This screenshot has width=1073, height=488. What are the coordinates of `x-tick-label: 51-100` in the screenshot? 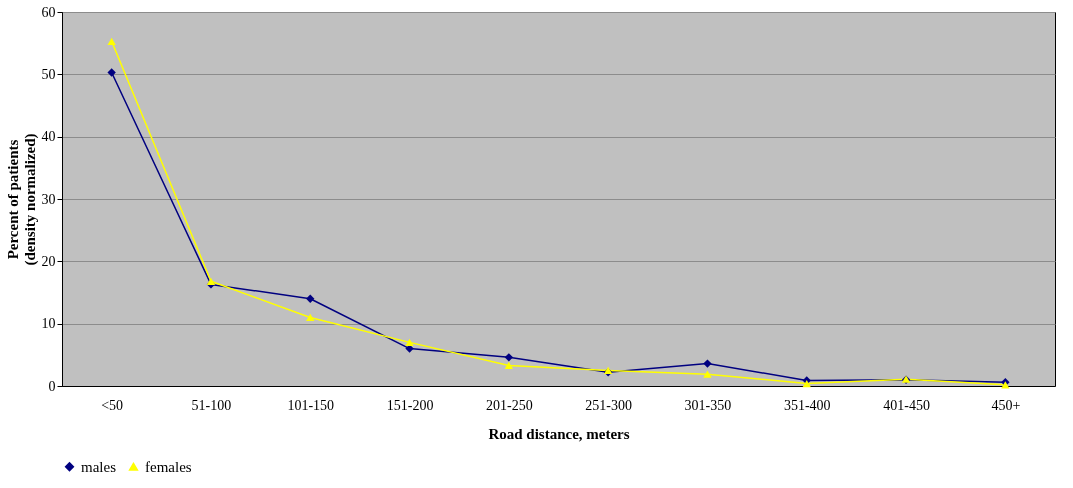 It's located at (211, 405).